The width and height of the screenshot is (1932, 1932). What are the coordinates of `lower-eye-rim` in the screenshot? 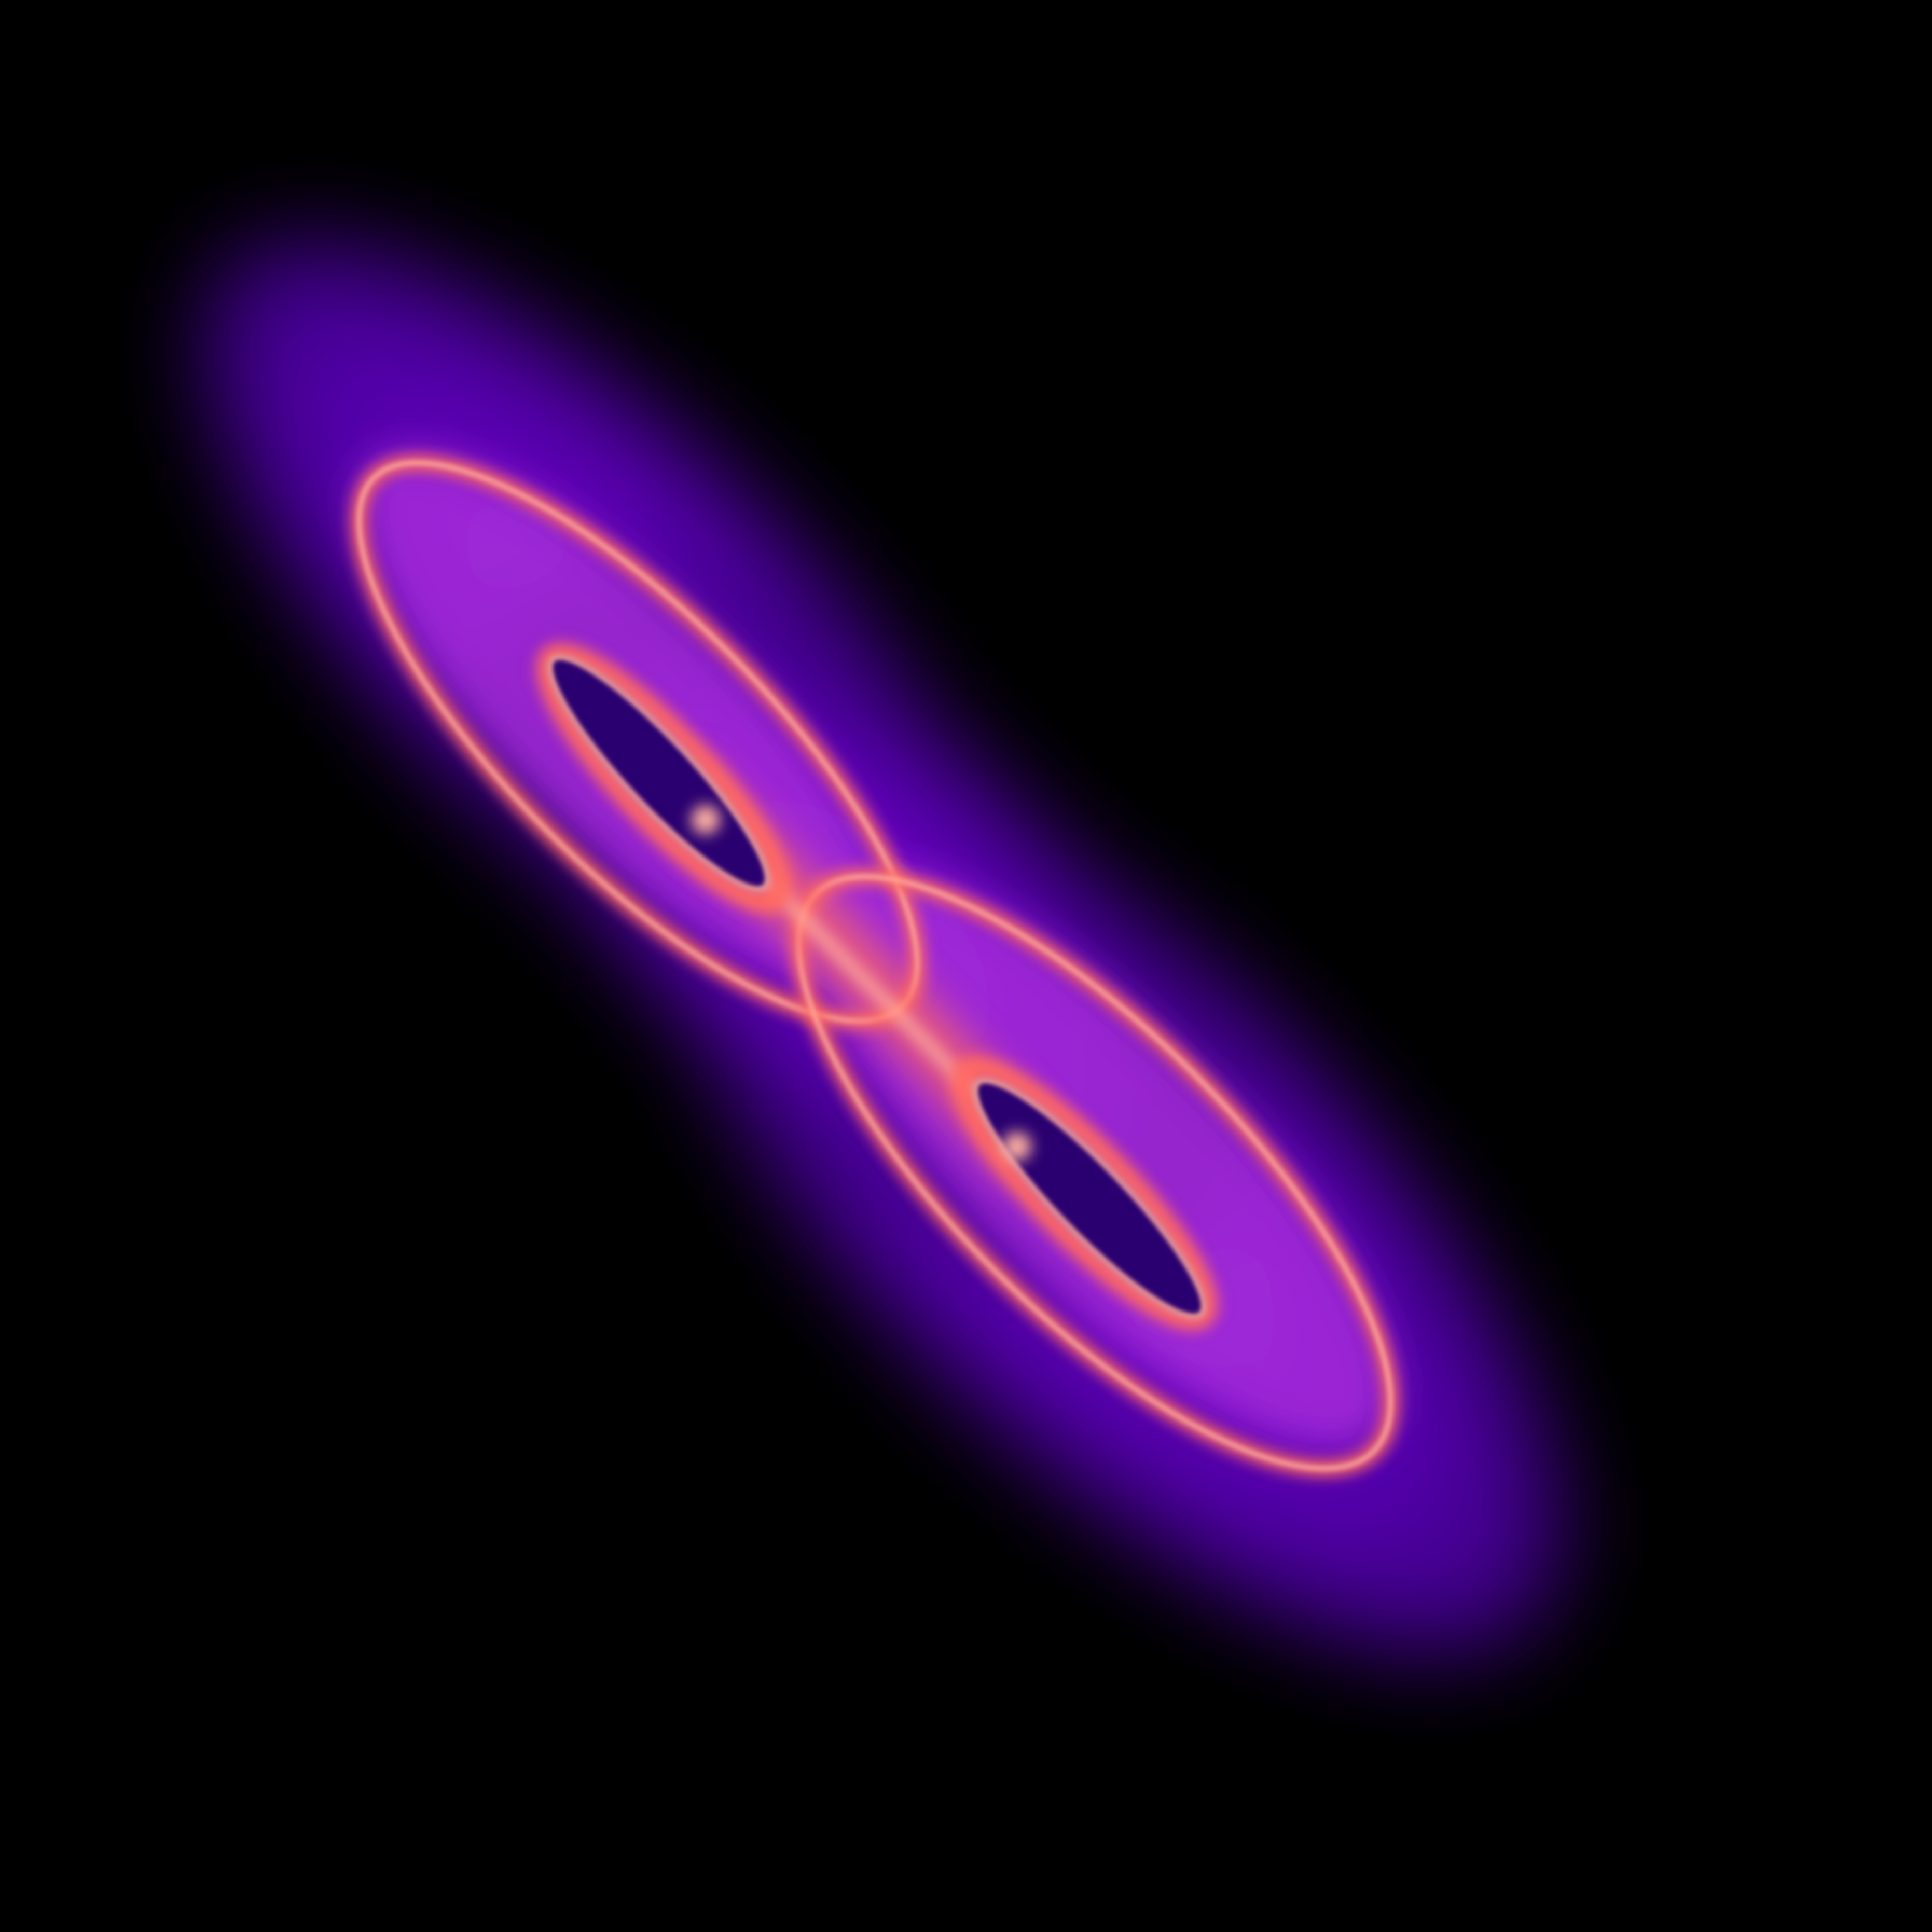 It's located at (1089, 1198).